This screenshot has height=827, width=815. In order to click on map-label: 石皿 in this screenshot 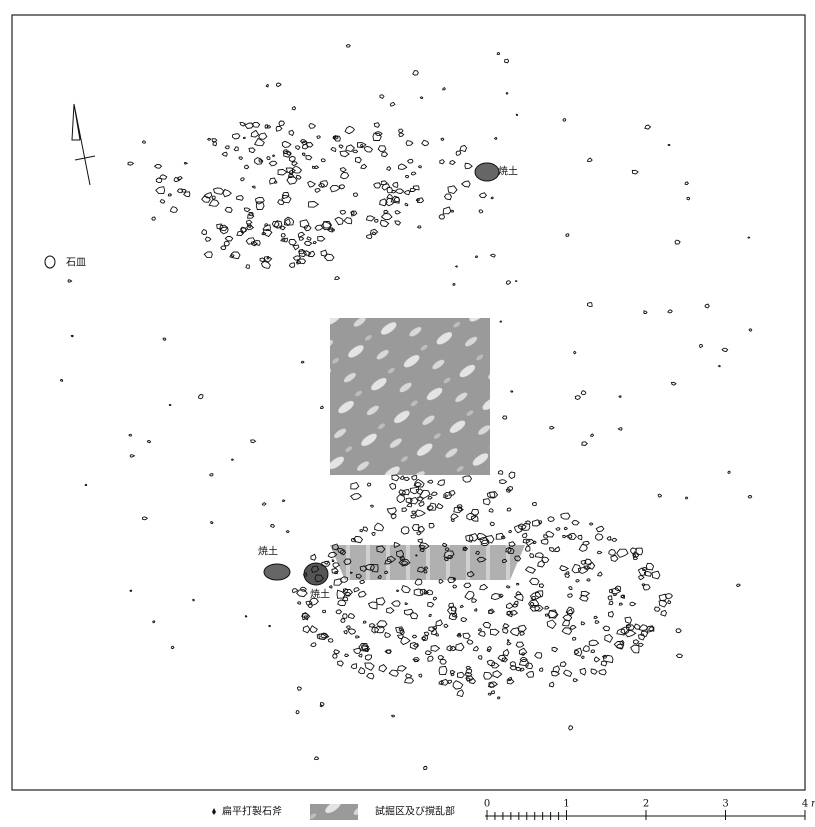, I will do `click(76, 263)`.